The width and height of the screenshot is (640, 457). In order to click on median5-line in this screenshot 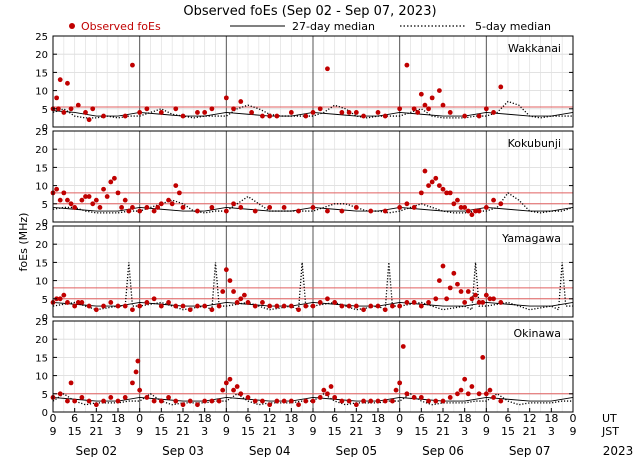, I will do `click(312, 109)`.